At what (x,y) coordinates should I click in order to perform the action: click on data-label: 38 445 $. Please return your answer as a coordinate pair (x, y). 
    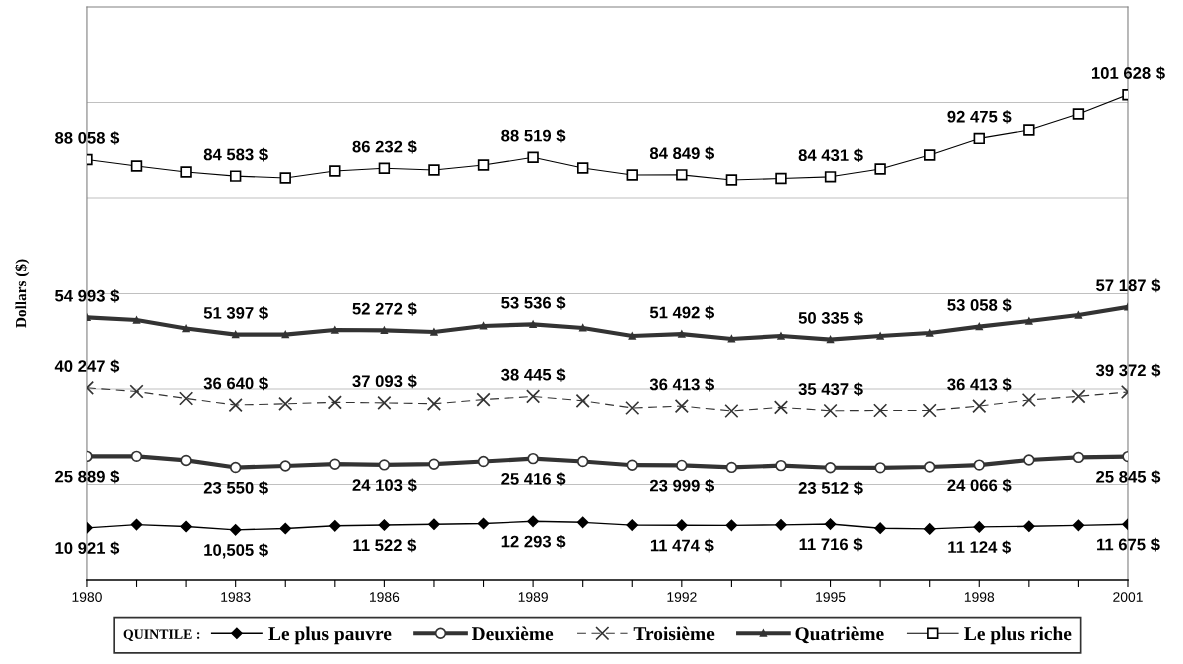
    Looking at the image, I should click on (533, 375).